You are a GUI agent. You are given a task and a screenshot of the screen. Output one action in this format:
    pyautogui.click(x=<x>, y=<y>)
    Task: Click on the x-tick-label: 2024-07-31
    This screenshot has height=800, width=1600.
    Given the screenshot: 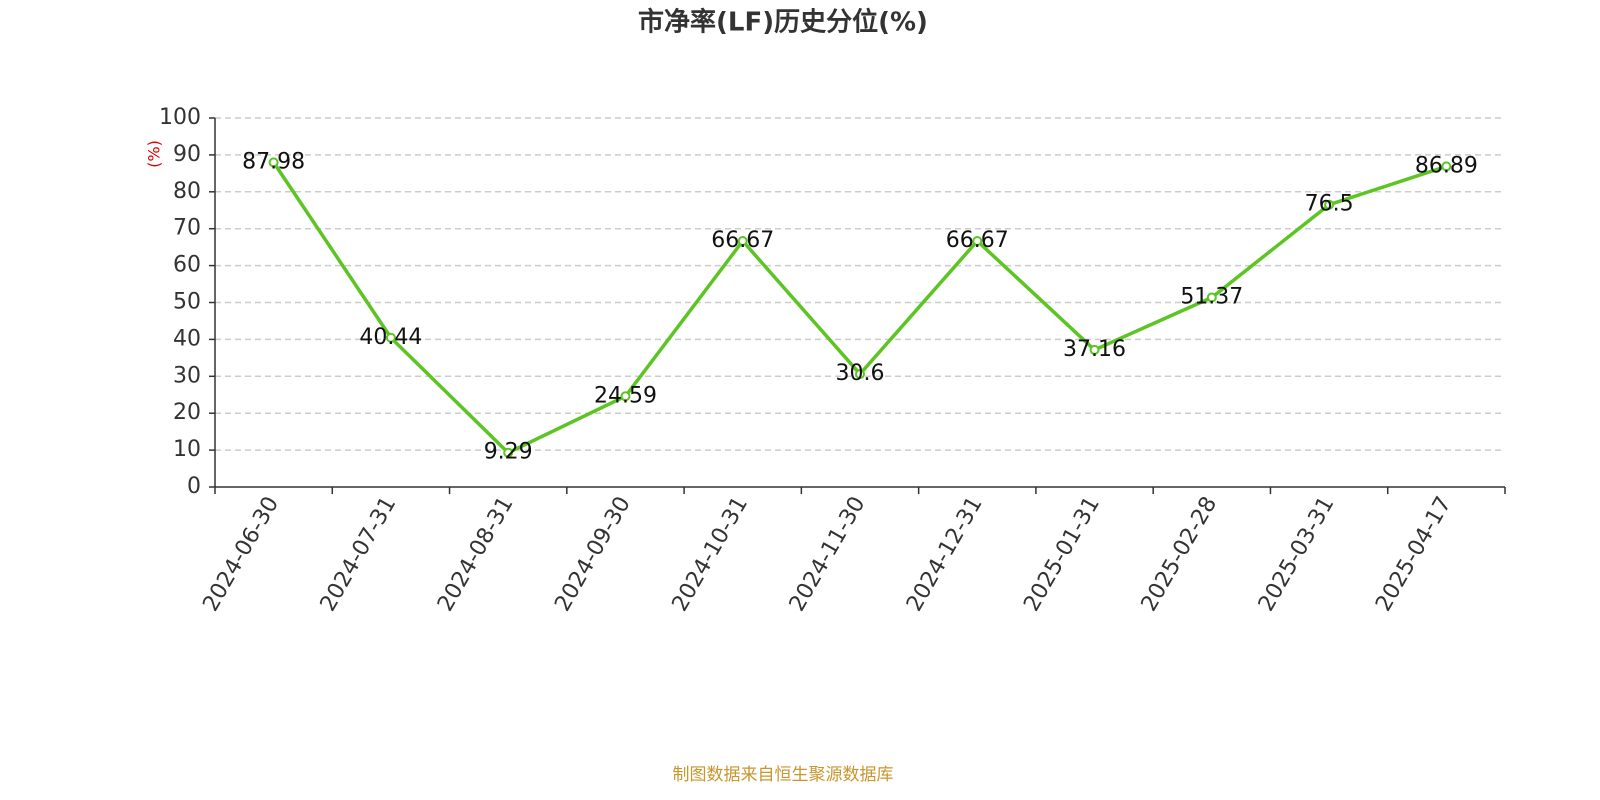 What is the action you would take?
    pyautogui.click(x=359, y=553)
    